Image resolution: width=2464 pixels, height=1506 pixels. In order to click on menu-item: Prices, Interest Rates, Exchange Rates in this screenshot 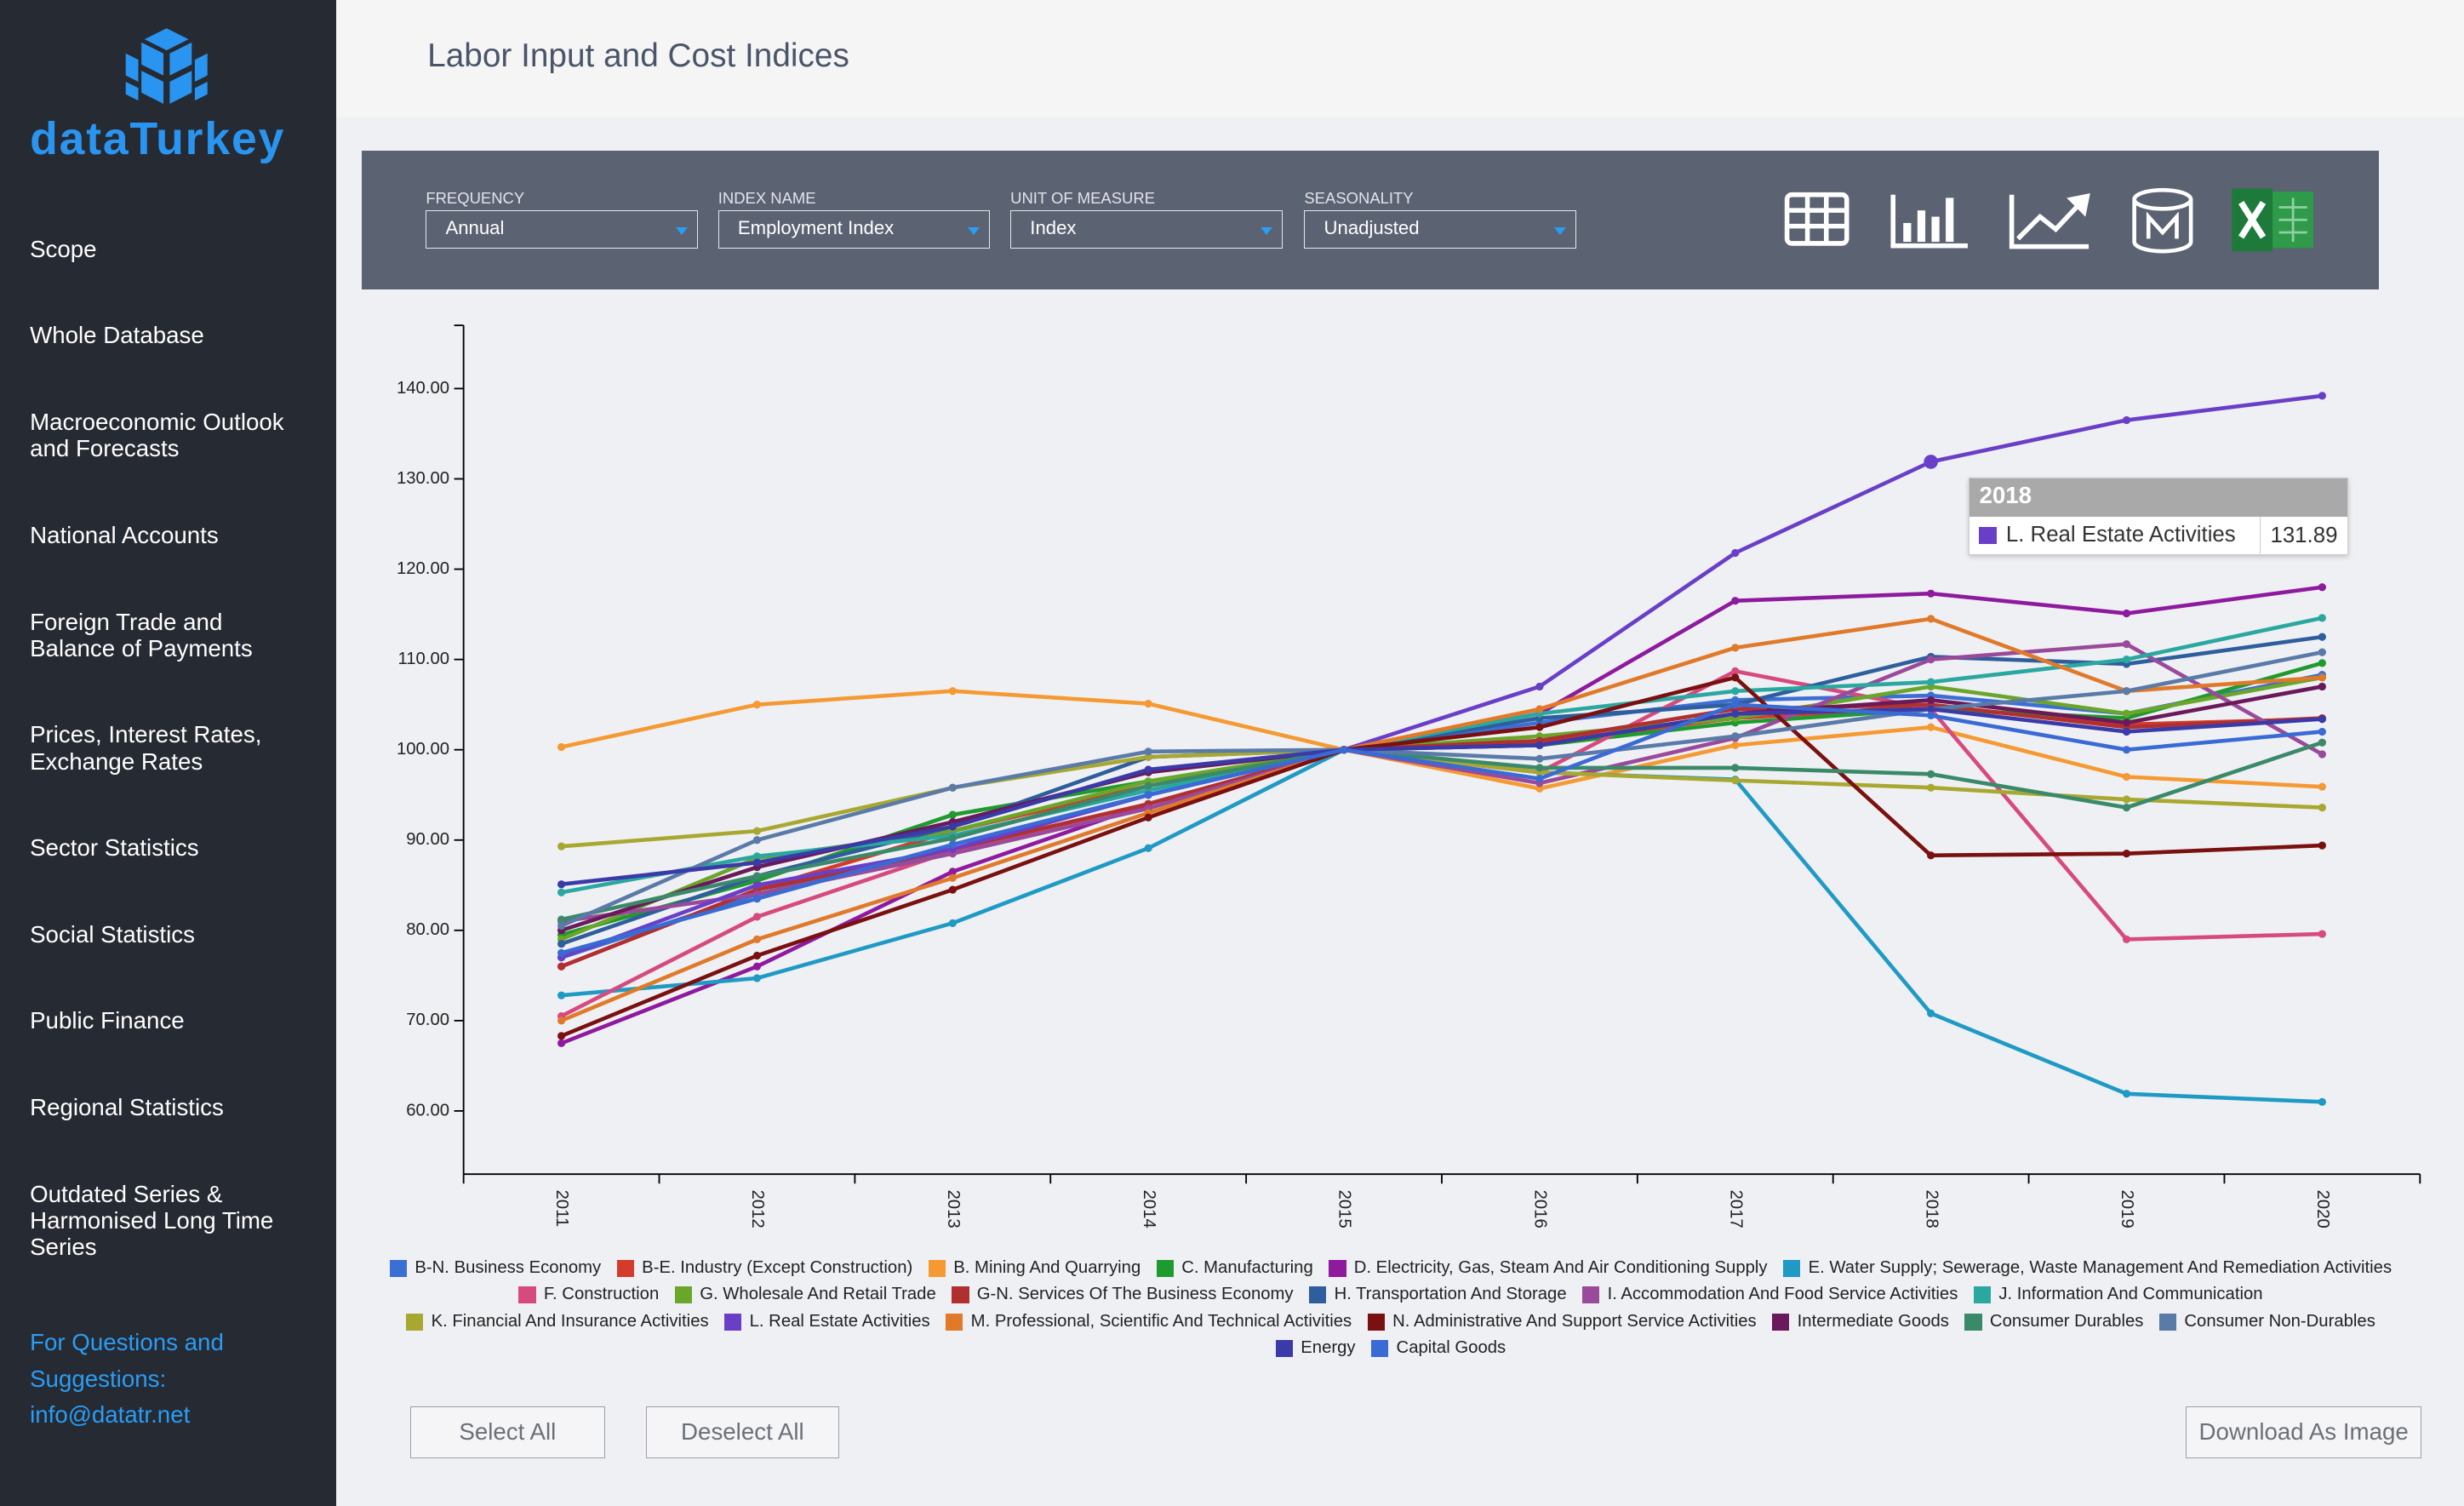, I will do `click(146, 748)`.